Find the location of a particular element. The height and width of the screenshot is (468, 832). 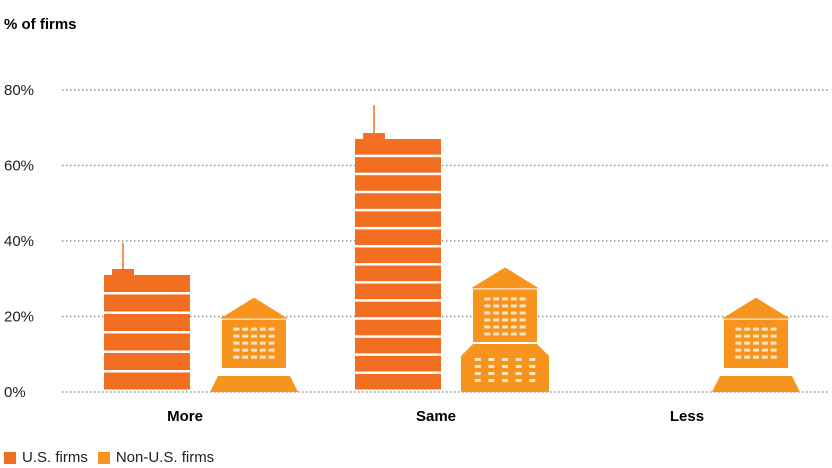

legend: U.S. firms Non-U.S. firms is located at coordinates (109, 457).